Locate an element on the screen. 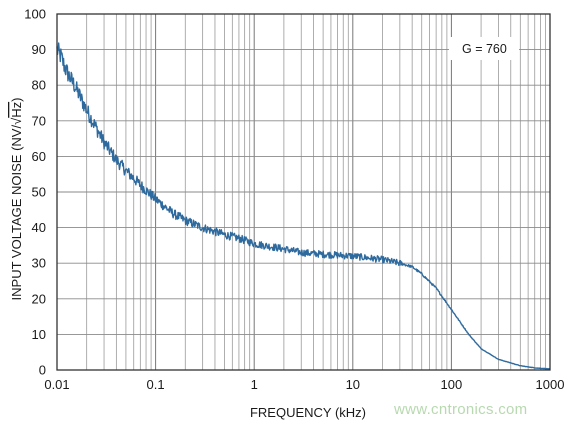 This screenshot has height=427, width=584. y-axis-title-prefix: INPUT VOLTAGE NOISE (NV/ is located at coordinates (16, 213).